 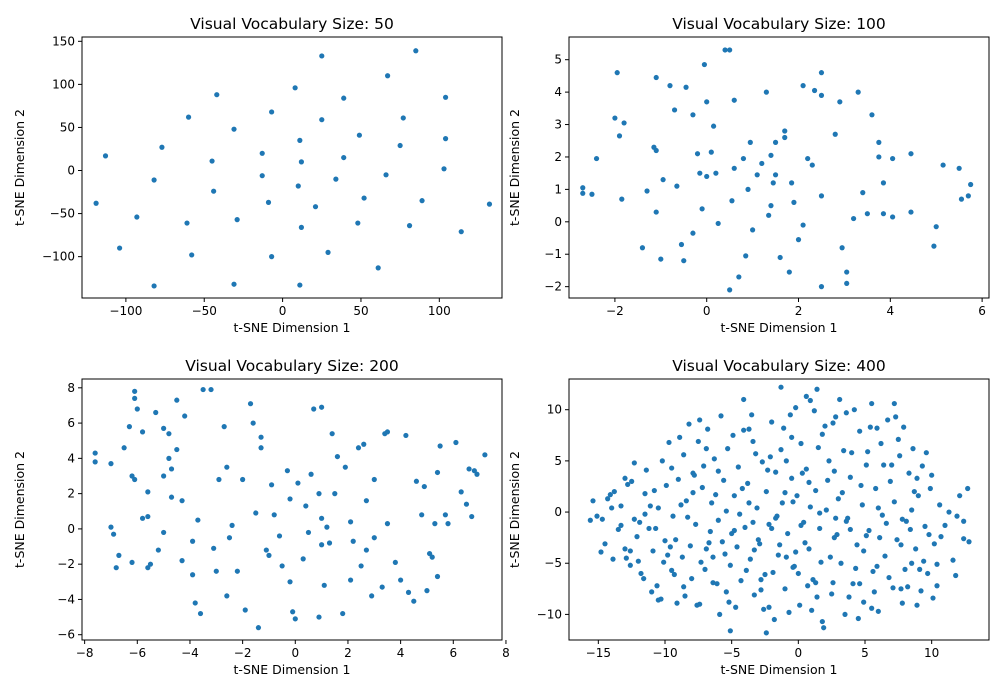 I want to click on y-tick-label: −50, so click(x=62, y=214).